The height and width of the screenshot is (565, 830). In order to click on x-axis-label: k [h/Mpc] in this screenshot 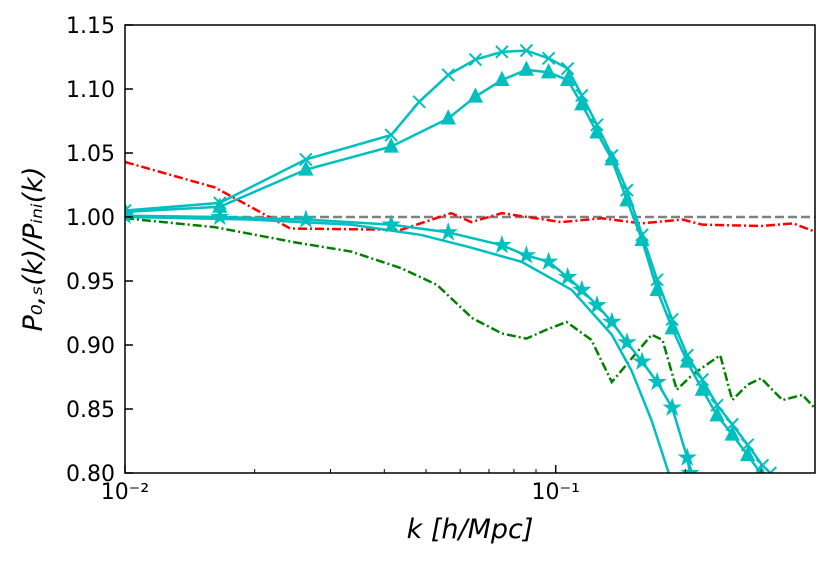, I will do `click(470, 529)`.